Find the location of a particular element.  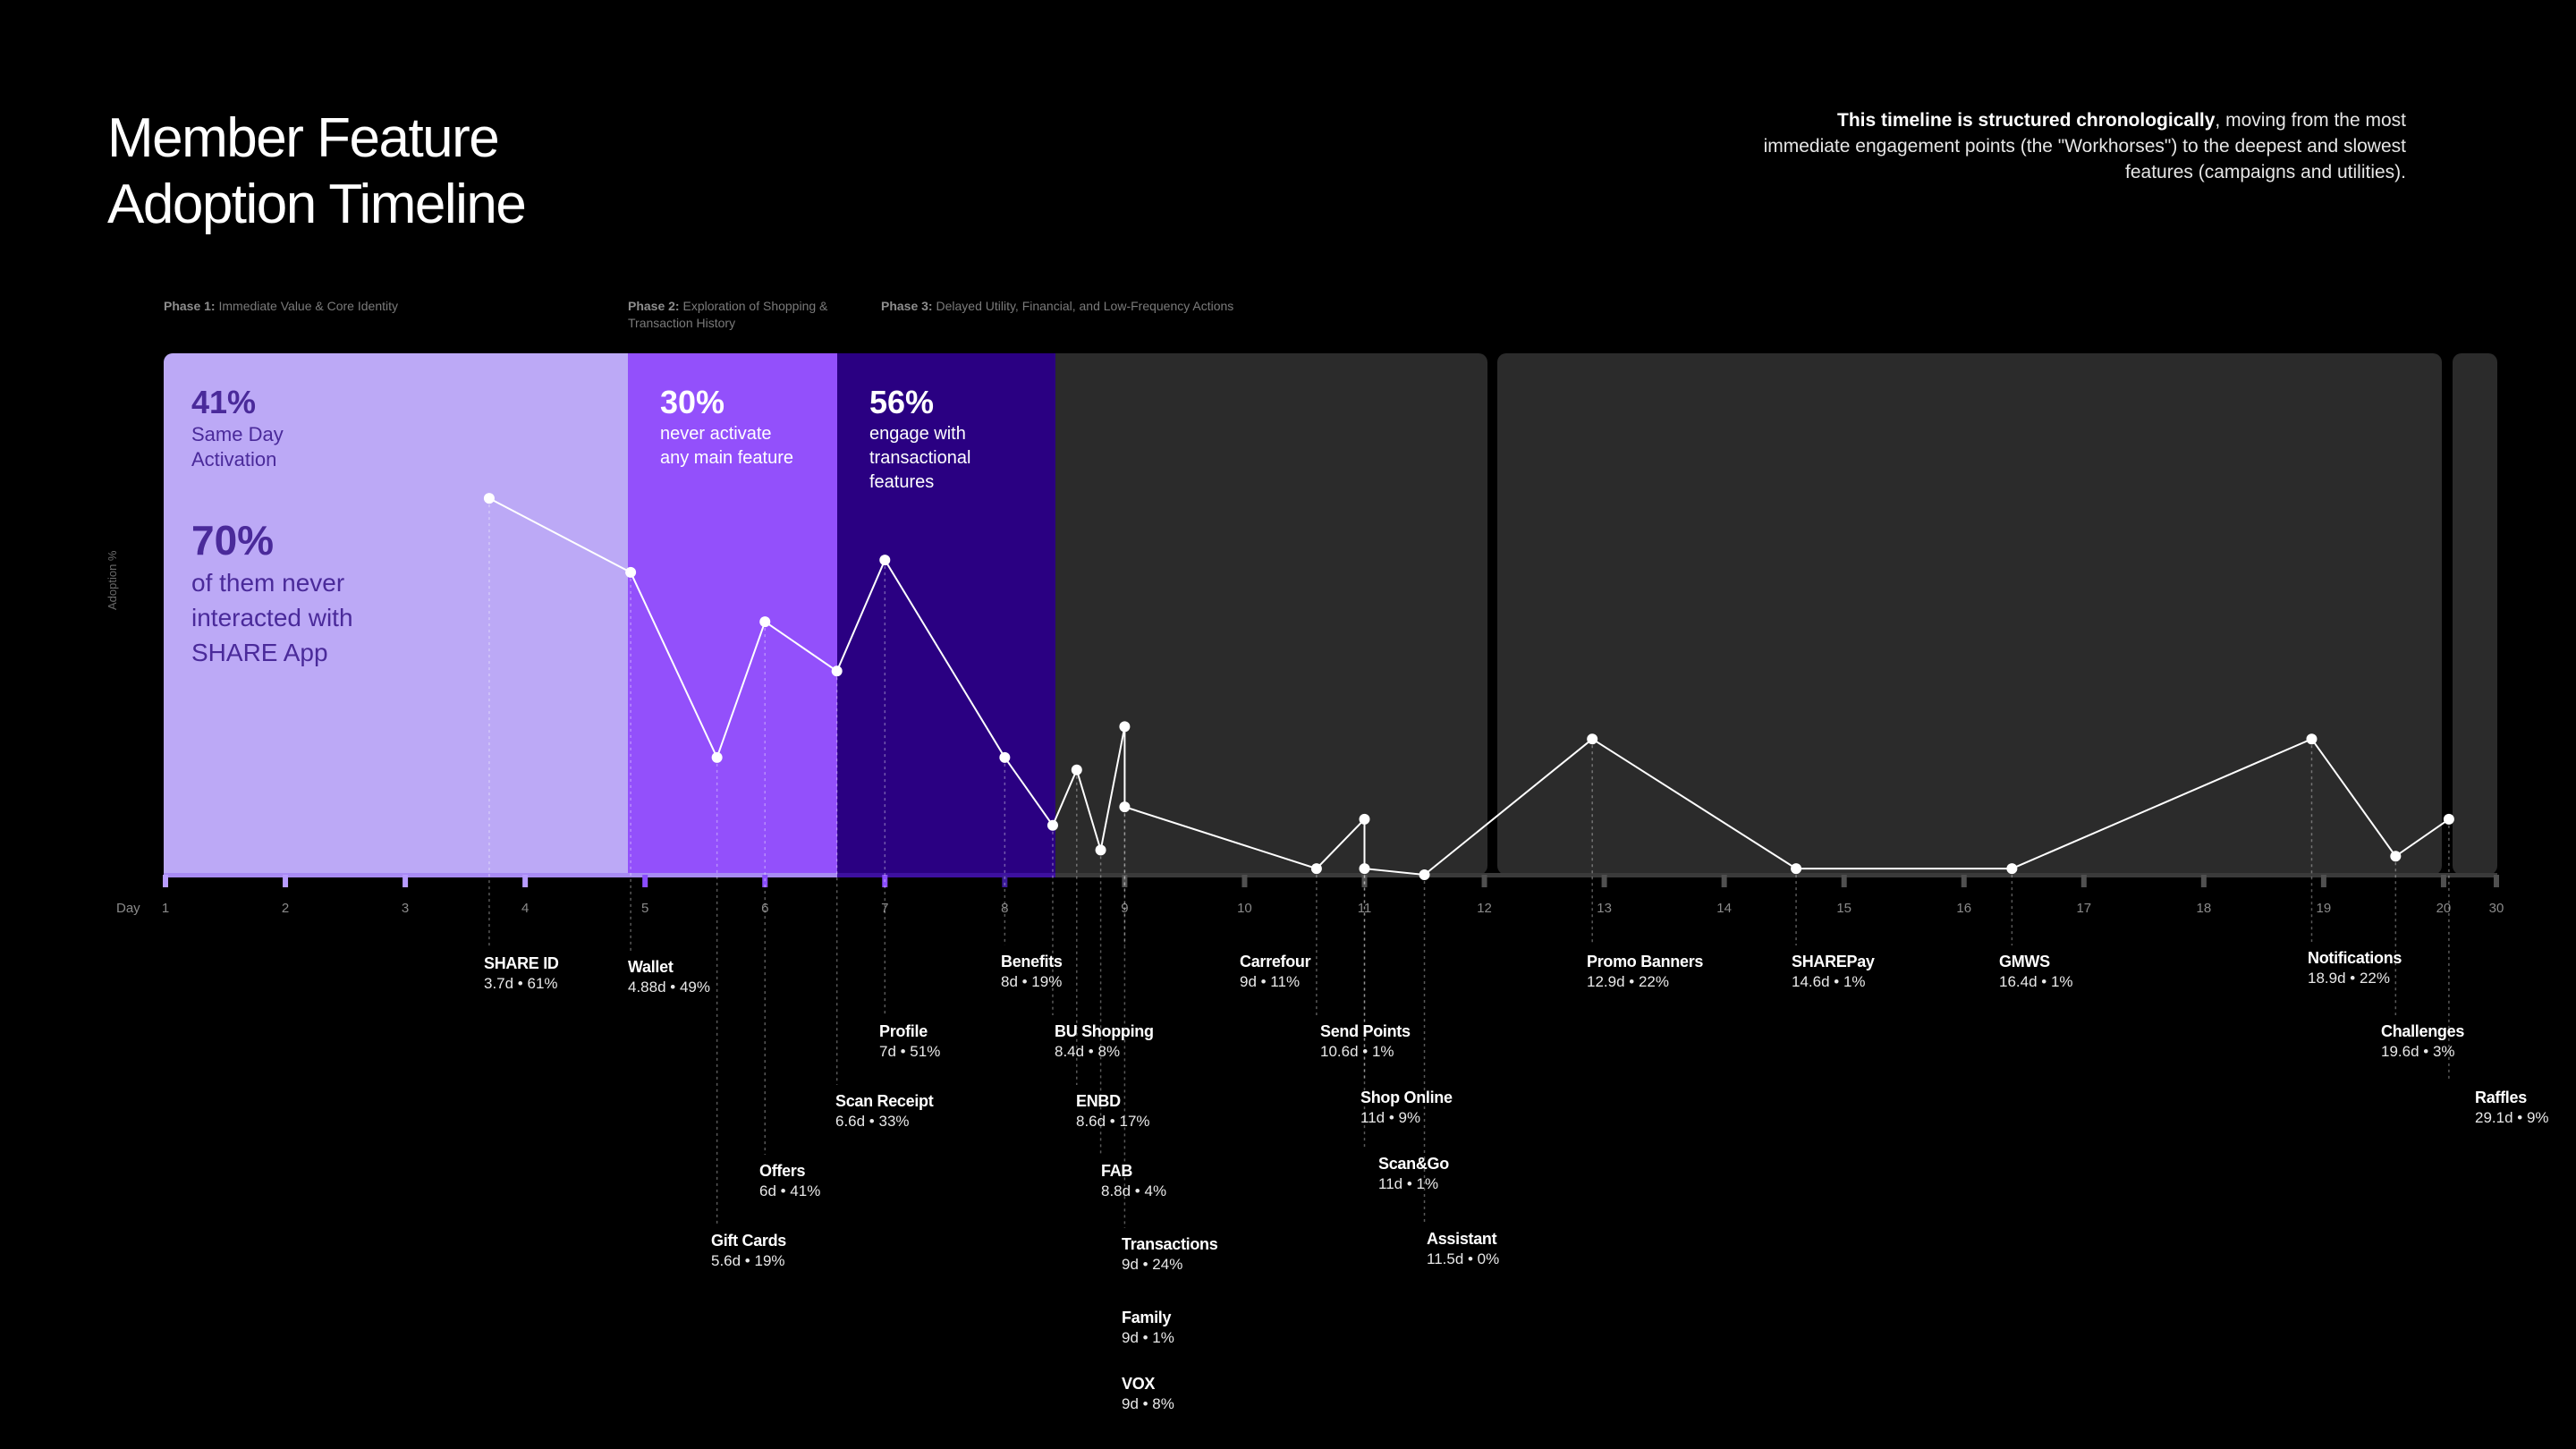

feature-label-wallet: Wallet 4.88d • 49% is located at coordinates (669, 977).